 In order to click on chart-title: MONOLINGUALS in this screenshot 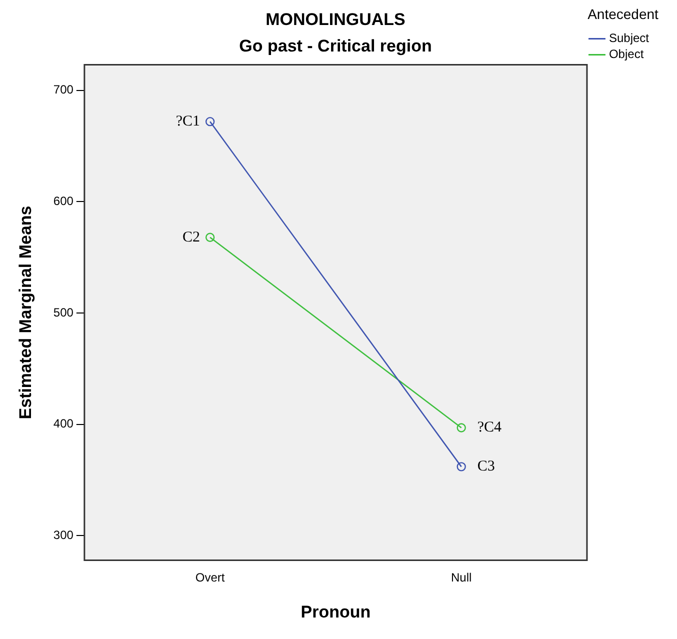, I will do `click(336, 19)`.